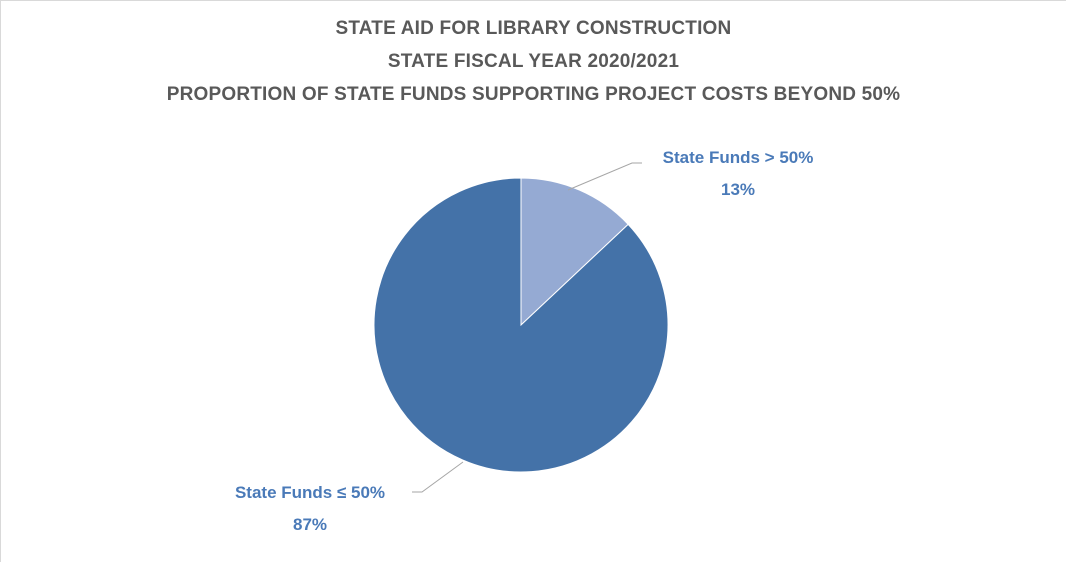 Image resolution: width=1067 pixels, height=563 pixels. Describe the element at coordinates (738, 157) in the screenshot. I see `slice-label-1: State Funds > 50%` at that location.